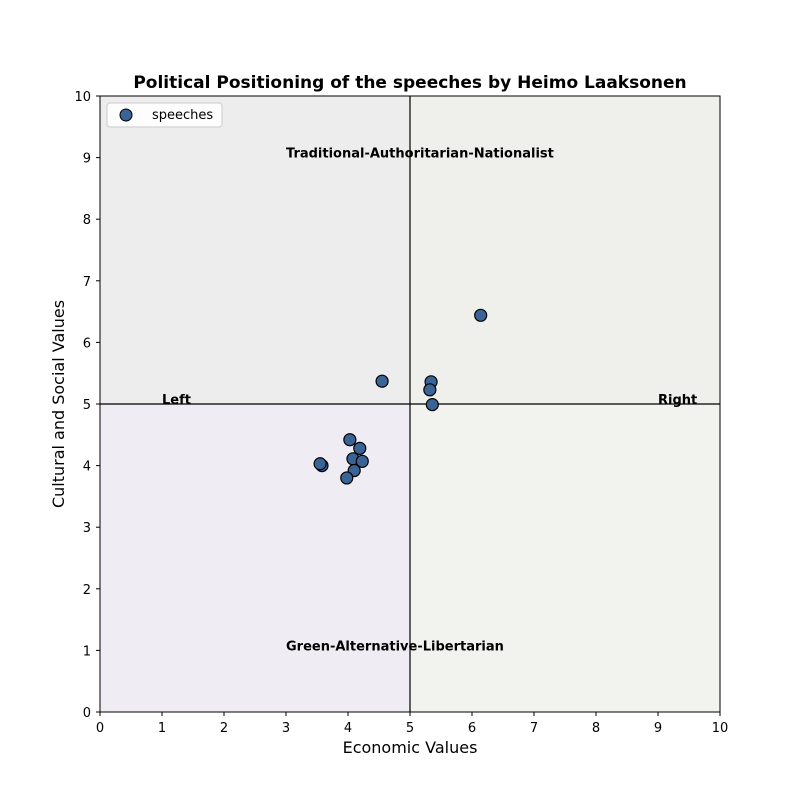  Describe the element at coordinates (126, 115) in the screenshot. I see `legend-marker` at that location.